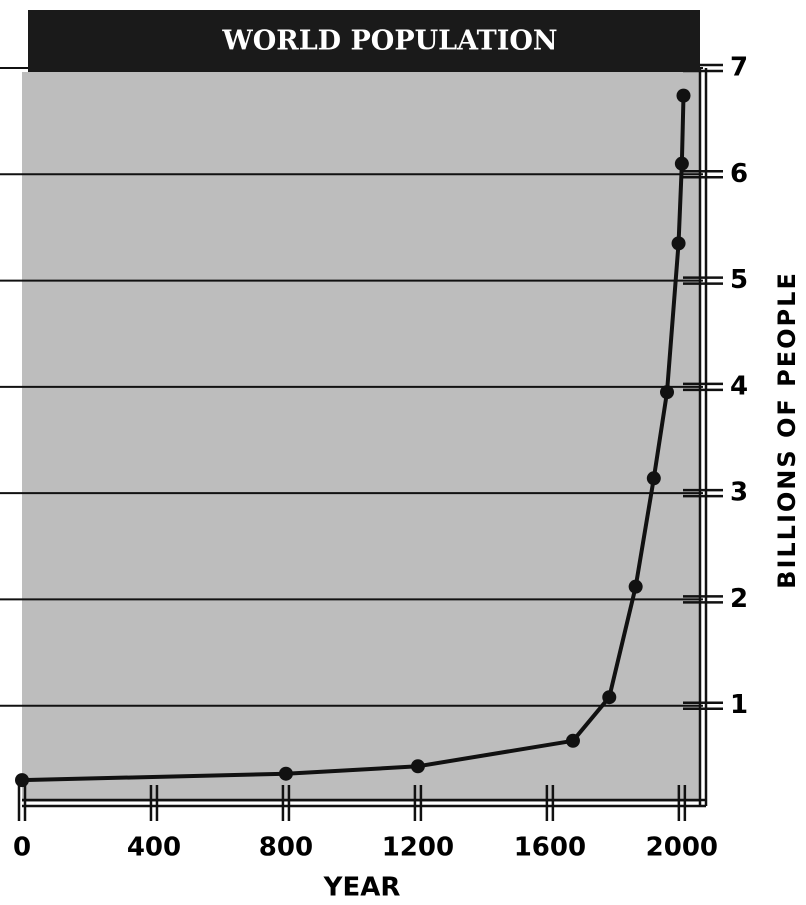  I want to click on chart-title: WORLD POPULATION, so click(389, 41).